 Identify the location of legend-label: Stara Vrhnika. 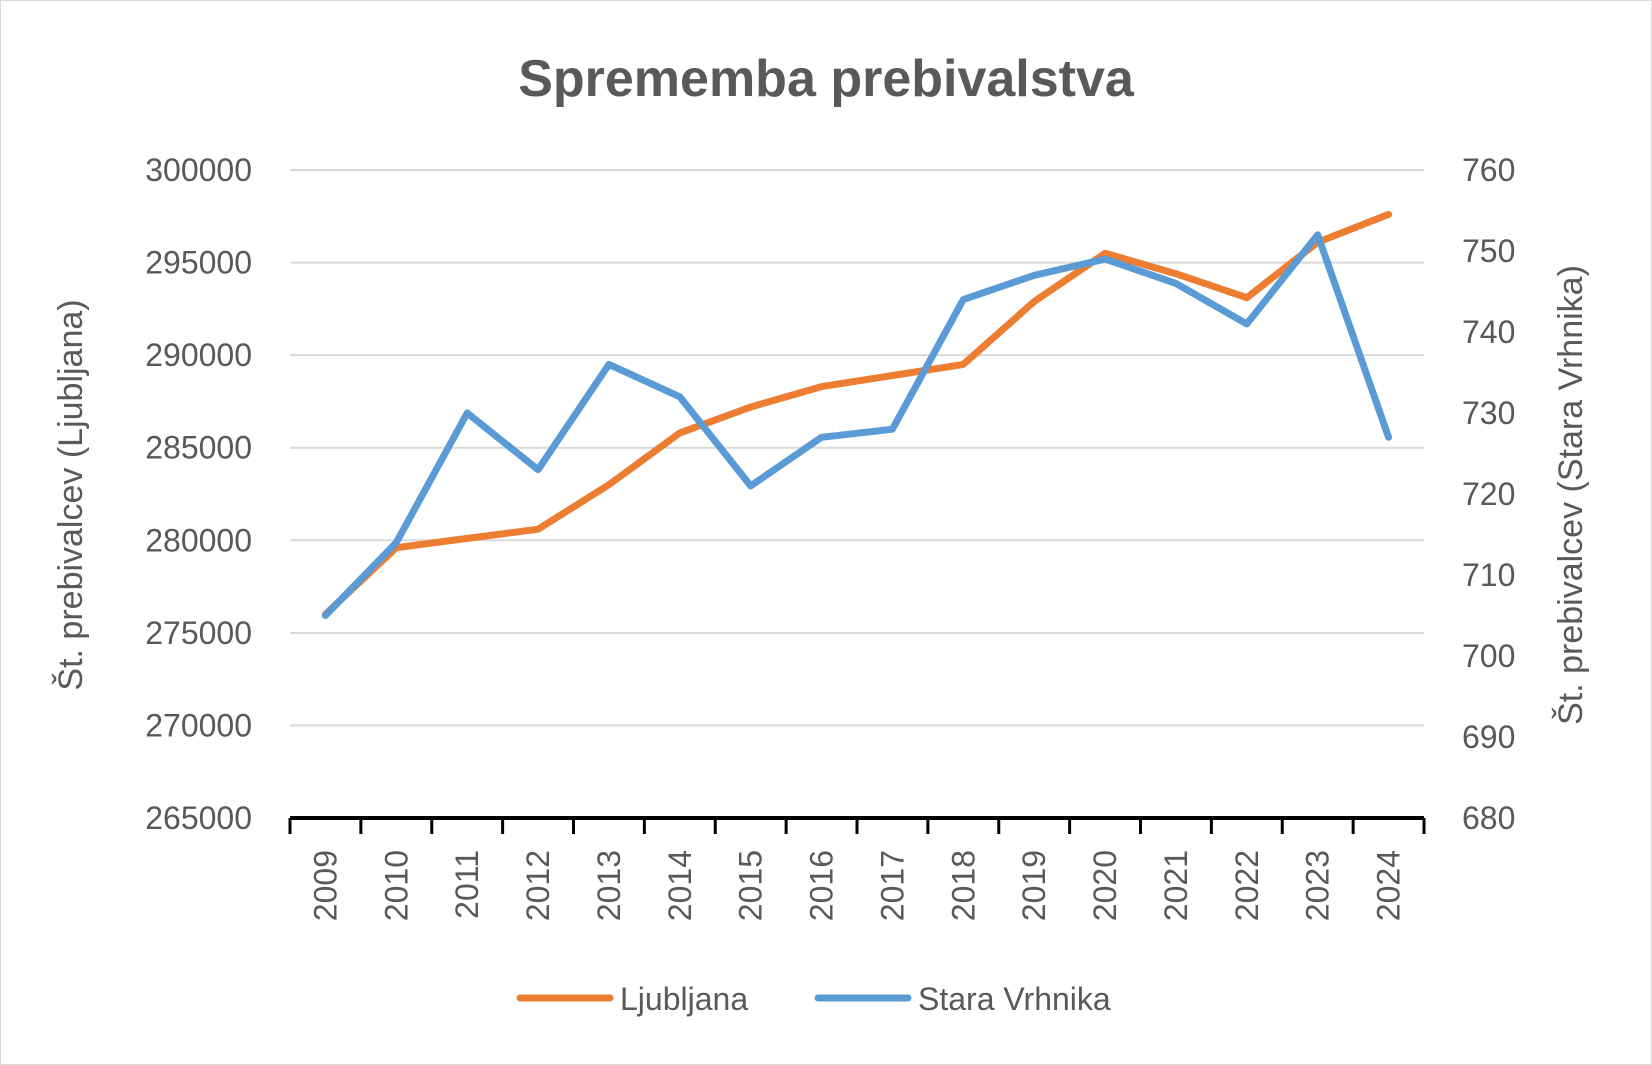
(1014, 999).